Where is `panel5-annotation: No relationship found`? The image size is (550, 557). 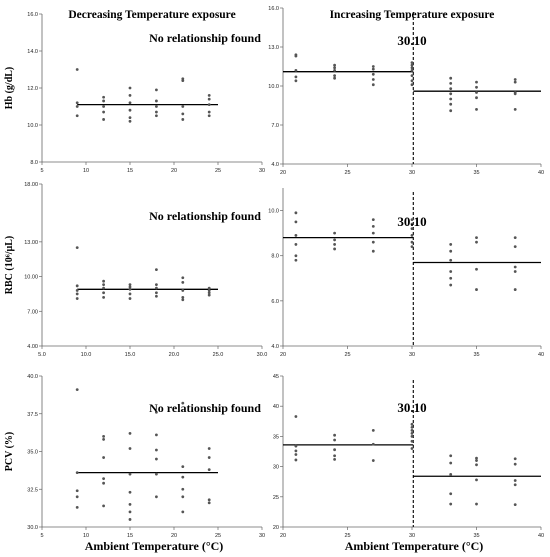
panel5-annotation: No relationship found is located at coordinates (205, 408).